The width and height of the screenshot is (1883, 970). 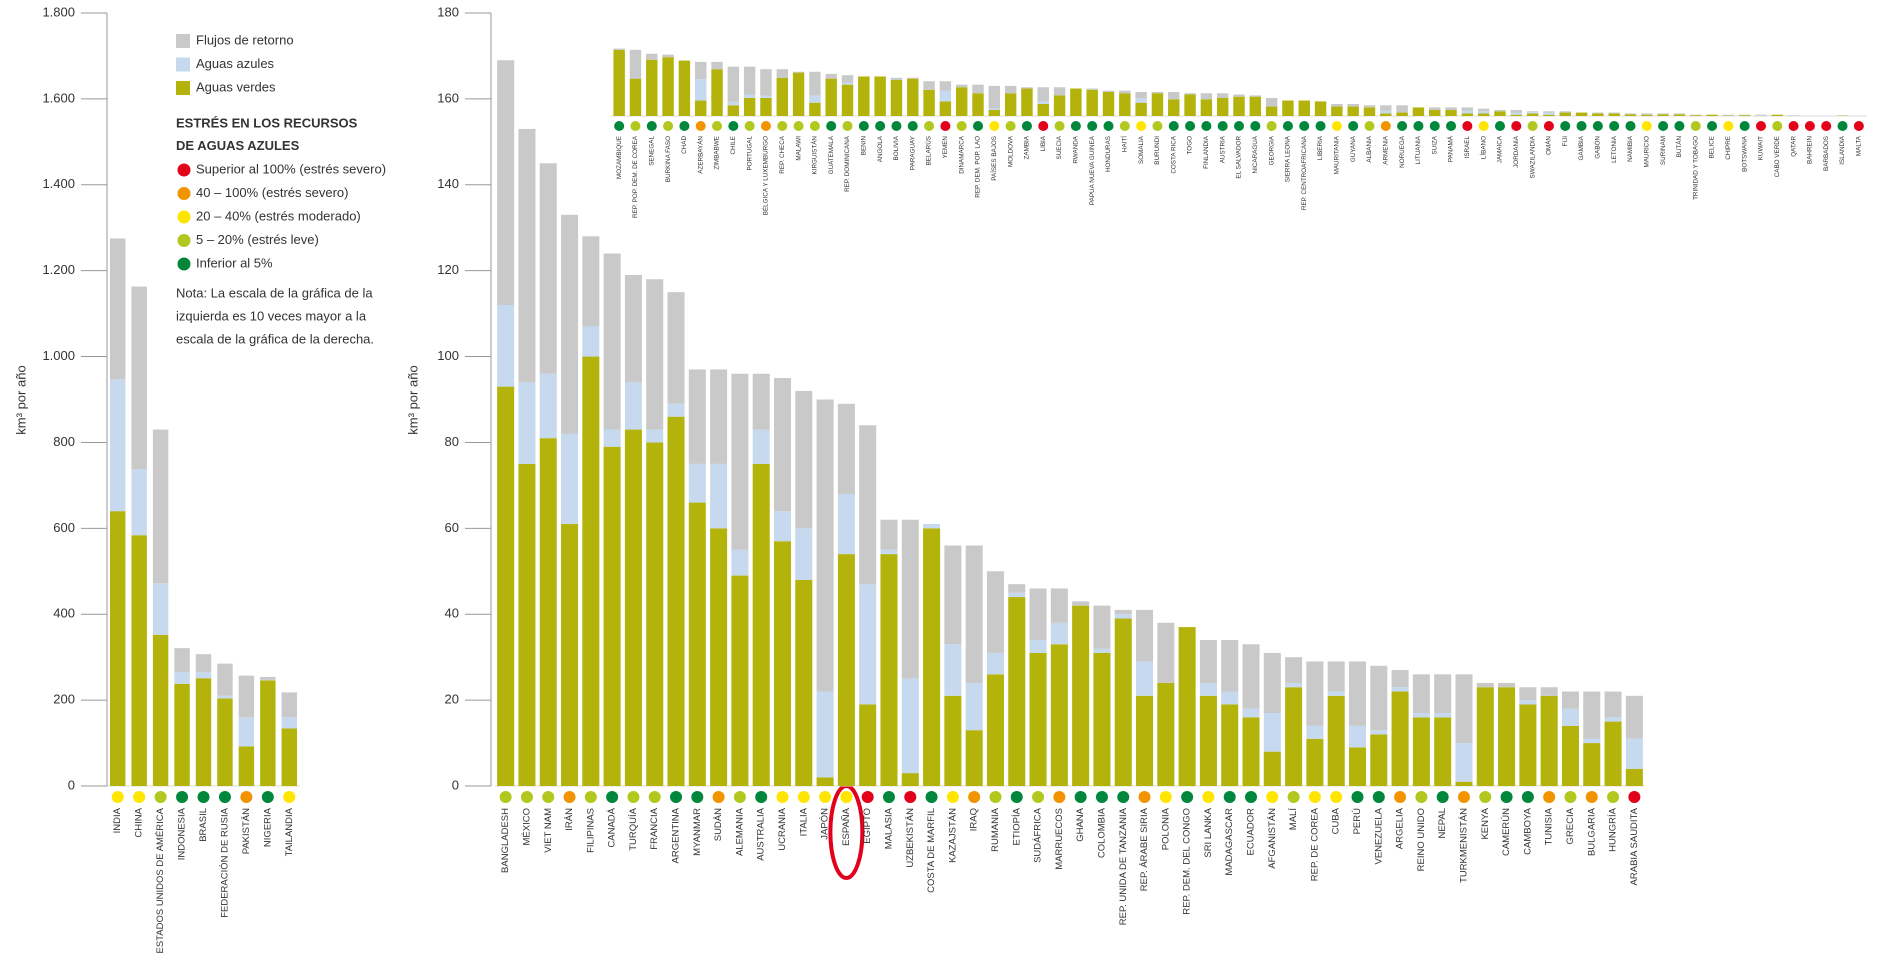 What do you see at coordinates (798, 148) in the screenshot?
I see `x-tick-label: MALAWI` at bounding box center [798, 148].